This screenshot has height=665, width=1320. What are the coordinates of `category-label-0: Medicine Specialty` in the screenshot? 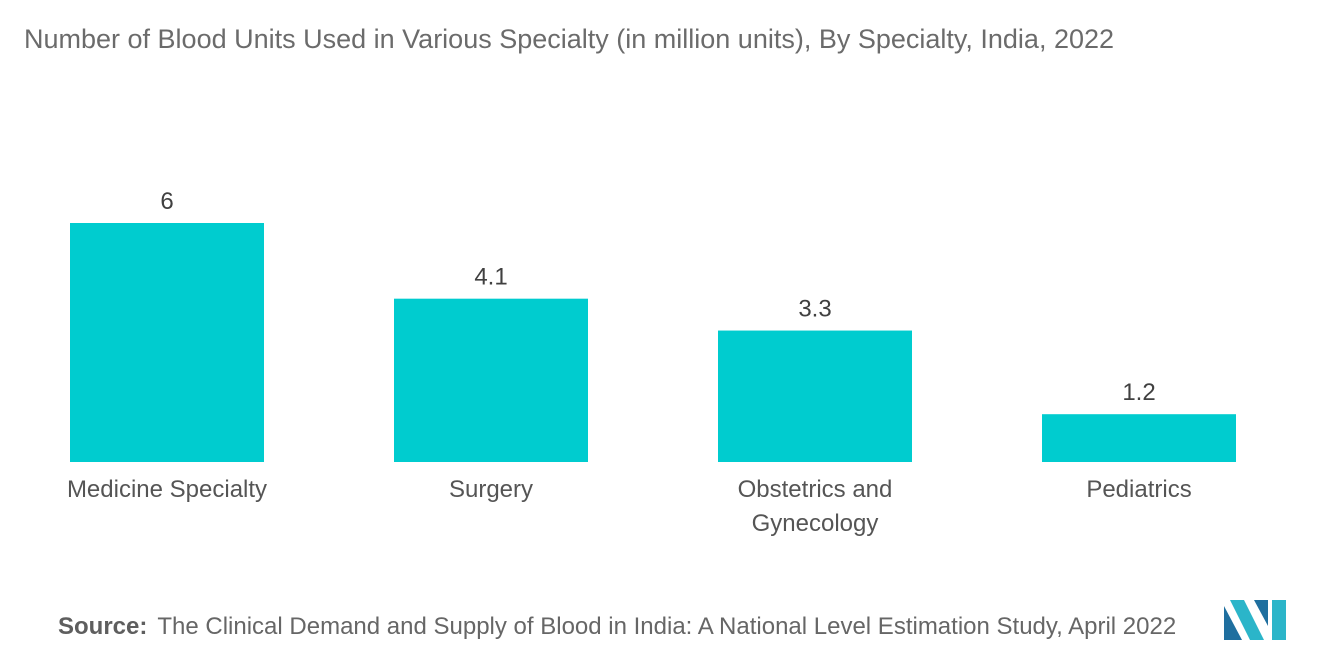 It's located at (167, 489).